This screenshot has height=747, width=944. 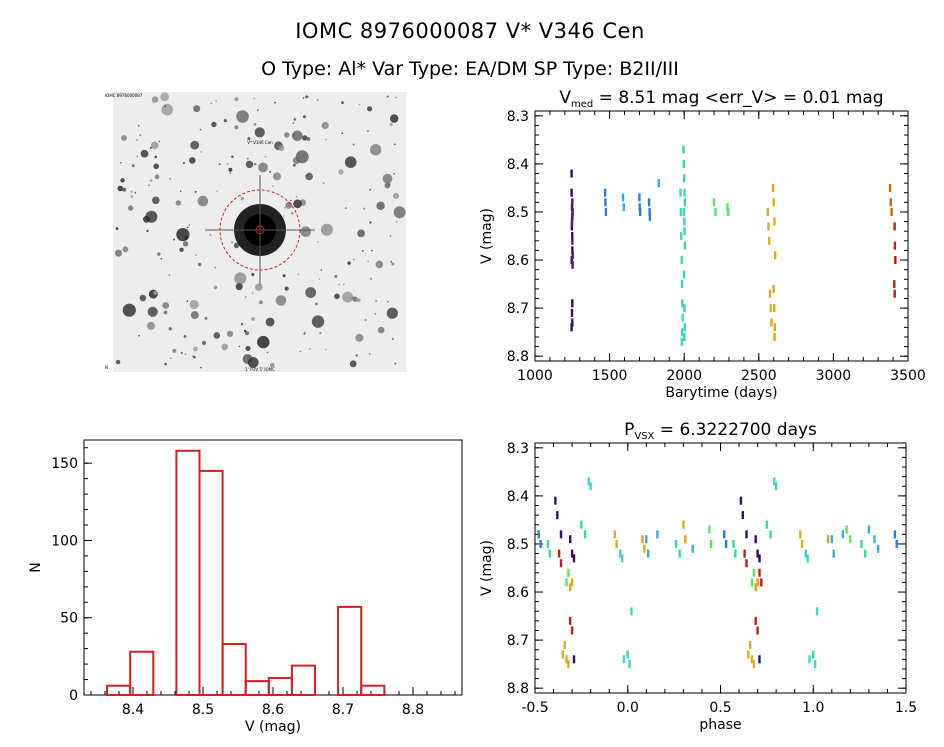 What do you see at coordinates (813, 708) in the screenshot?
I see `x-tick-label: 1.0` at bounding box center [813, 708].